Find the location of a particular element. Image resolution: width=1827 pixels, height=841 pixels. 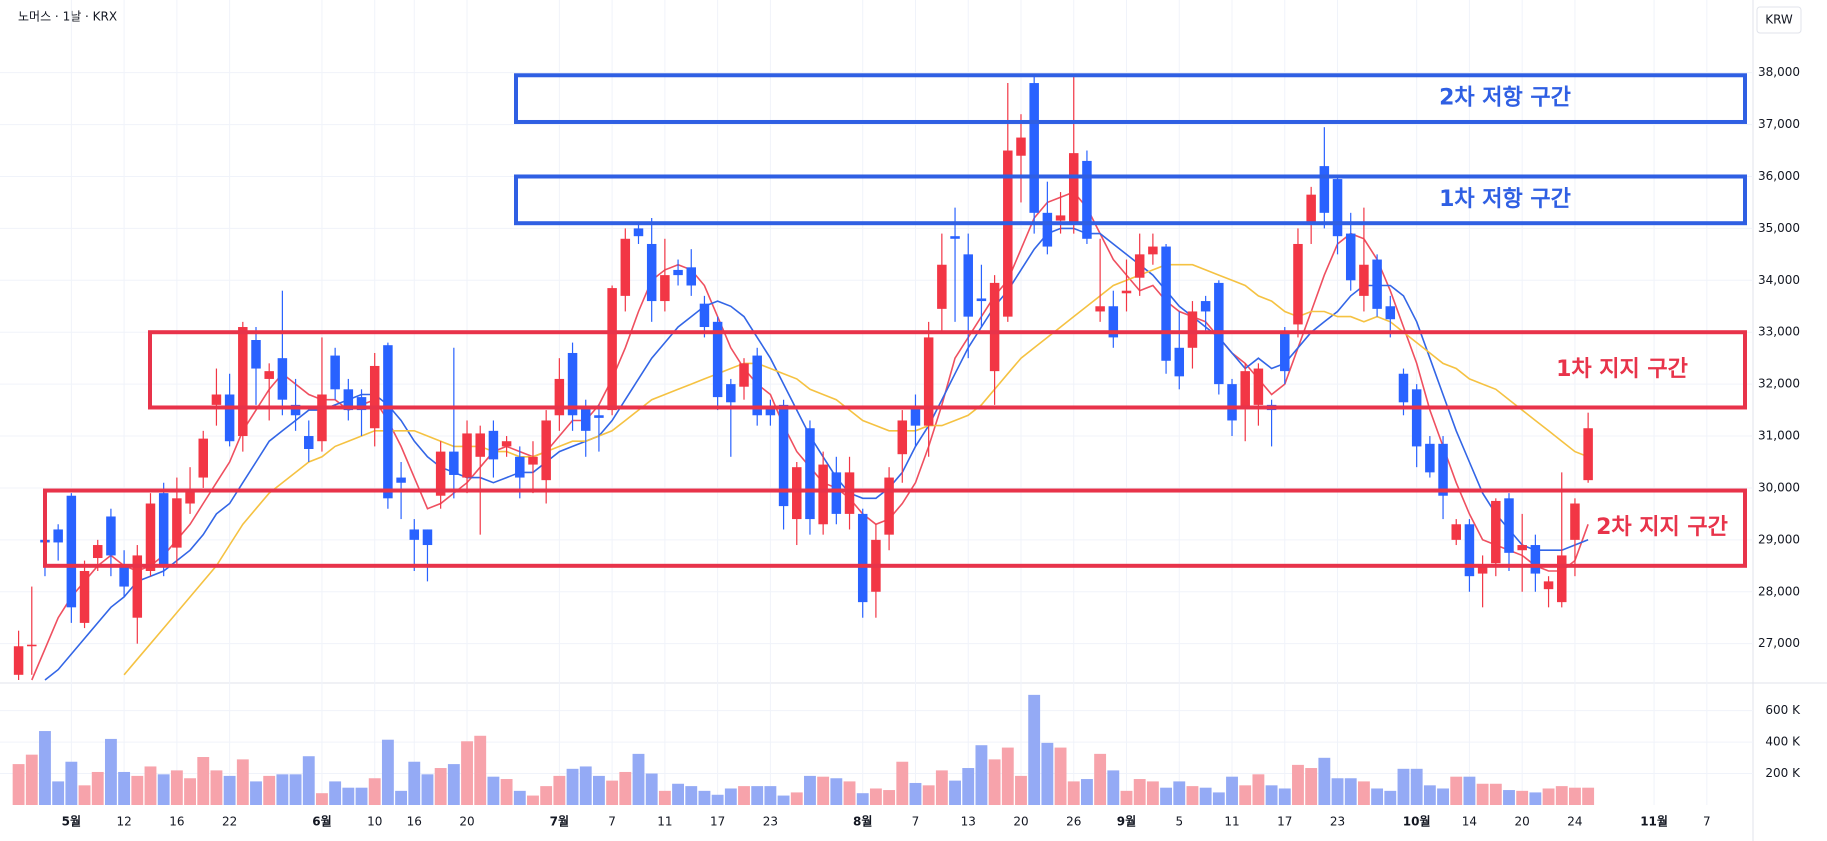

x-tick-label: 17 is located at coordinates (717, 822).